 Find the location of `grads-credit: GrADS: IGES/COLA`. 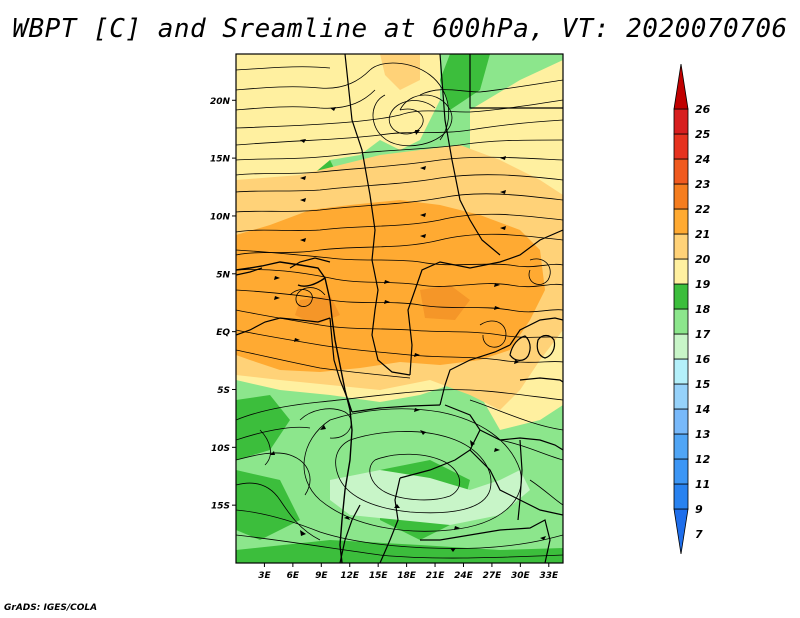

grads-credit: GrADS: IGES/COLA is located at coordinates (51, 608).